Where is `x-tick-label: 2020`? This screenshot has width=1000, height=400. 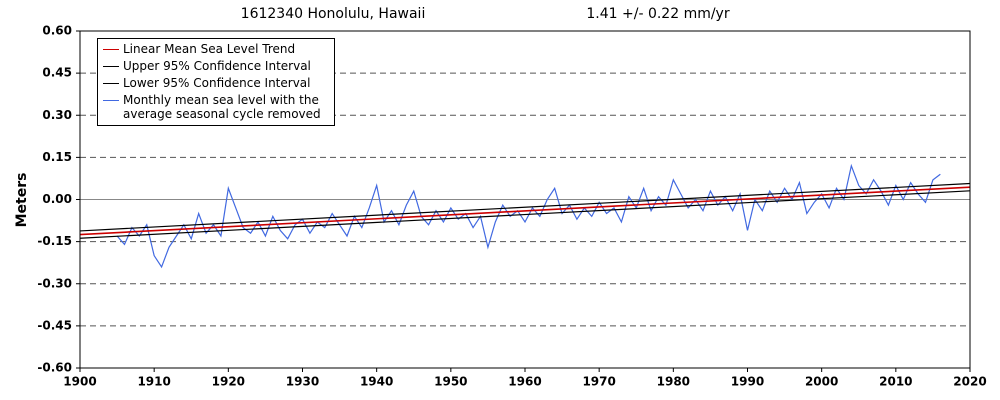 x-tick-label: 2020 is located at coordinates (969, 382).